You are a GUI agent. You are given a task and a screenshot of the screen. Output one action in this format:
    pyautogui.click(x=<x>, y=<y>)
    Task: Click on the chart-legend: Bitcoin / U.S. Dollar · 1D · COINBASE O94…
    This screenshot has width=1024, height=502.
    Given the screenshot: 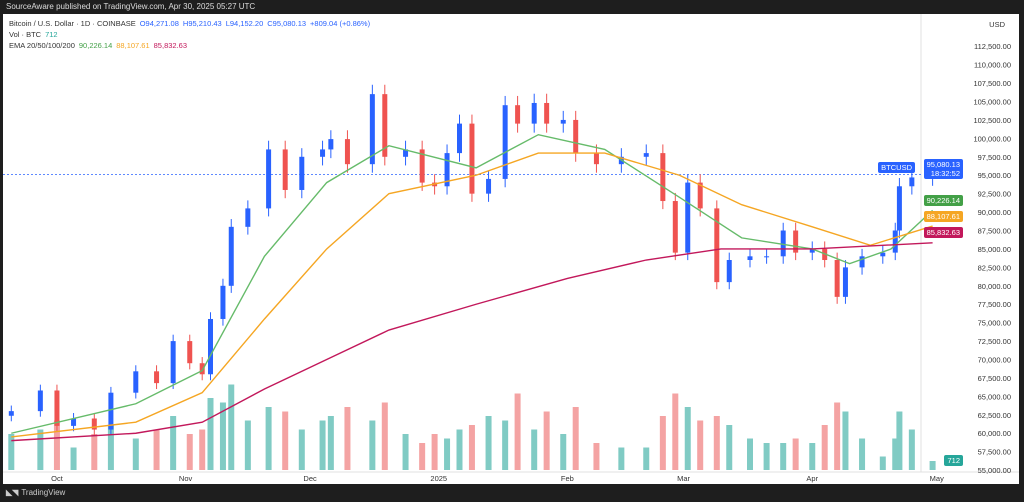 What is the action you would take?
    pyautogui.click(x=191, y=34)
    